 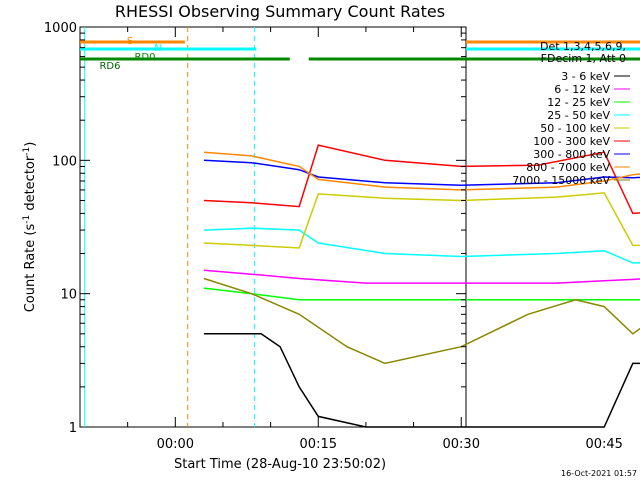 What do you see at coordinates (583, 58) in the screenshot?
I see `legend-header-1: FDecim 1, Att 0` at bounding box center [583, 58].